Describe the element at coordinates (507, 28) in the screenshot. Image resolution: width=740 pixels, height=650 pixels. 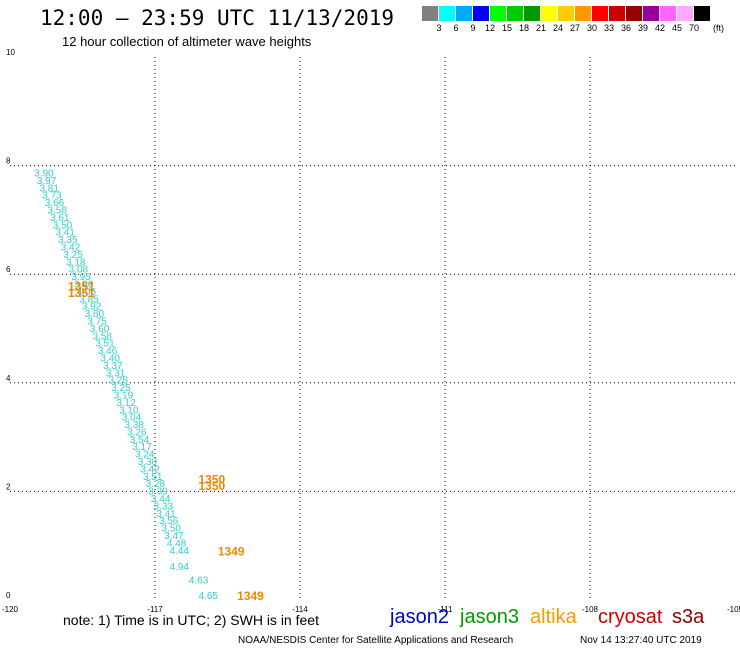
I see `colorbar-label: 15` at that location.